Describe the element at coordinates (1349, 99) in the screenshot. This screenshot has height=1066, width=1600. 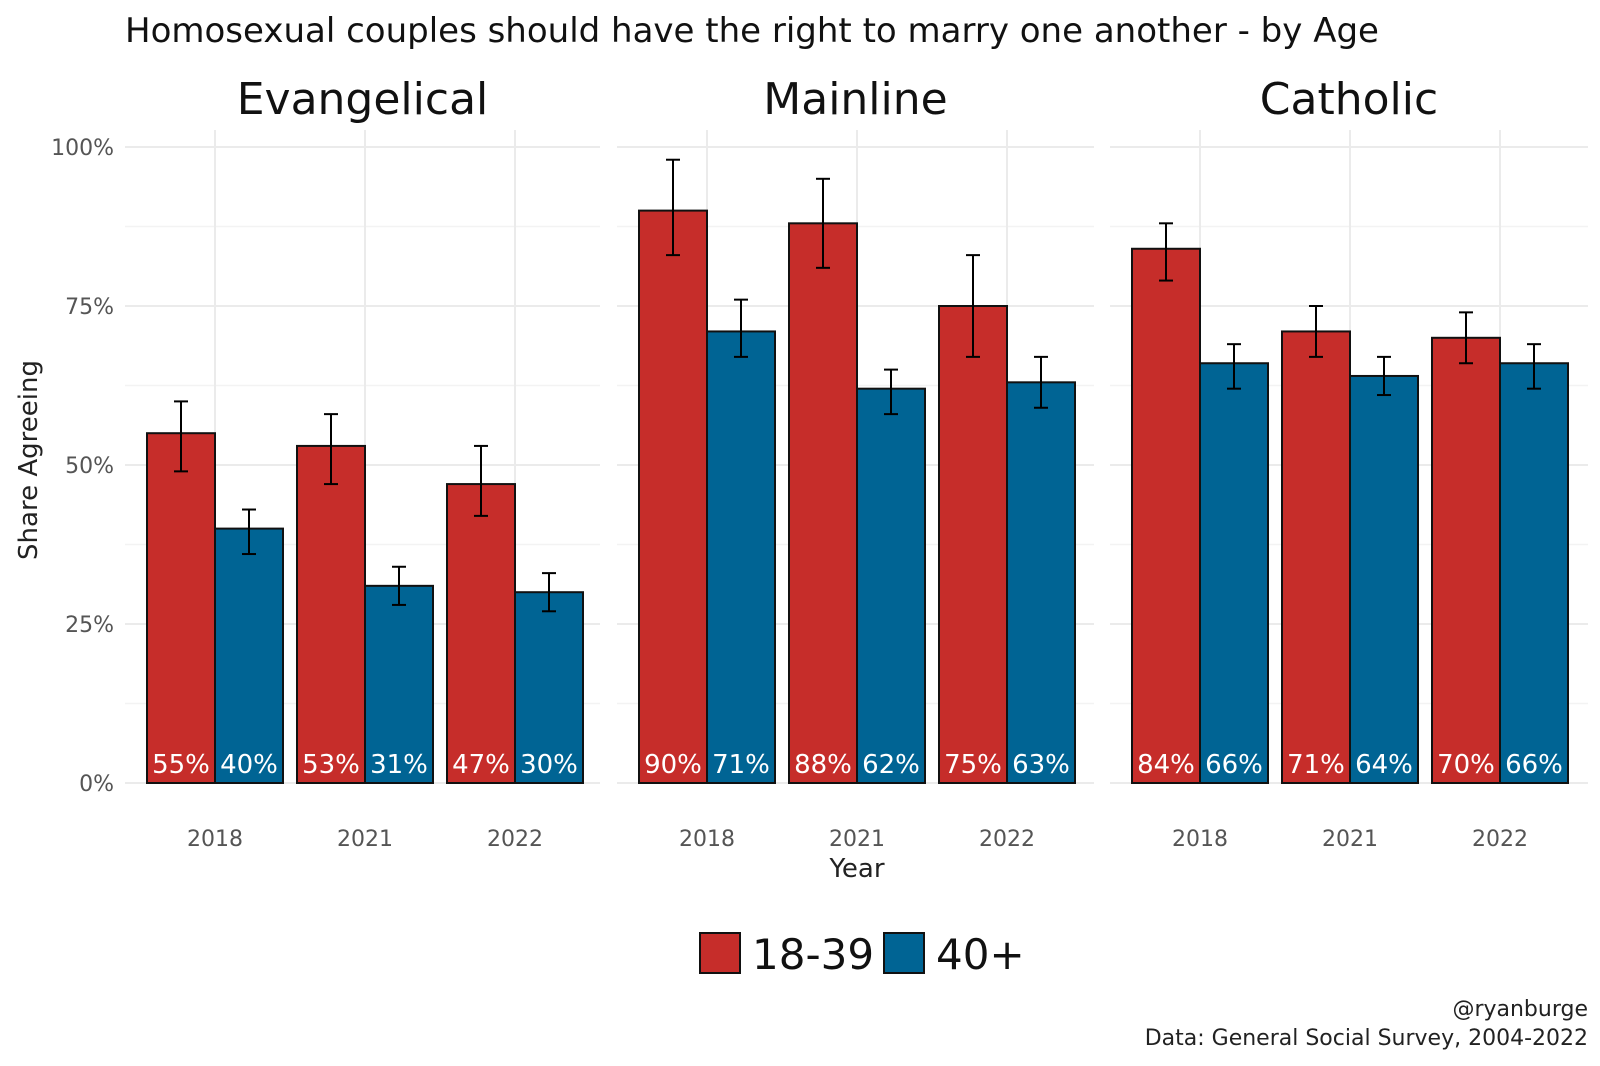
I see `facet-title: Catholic` at that location.